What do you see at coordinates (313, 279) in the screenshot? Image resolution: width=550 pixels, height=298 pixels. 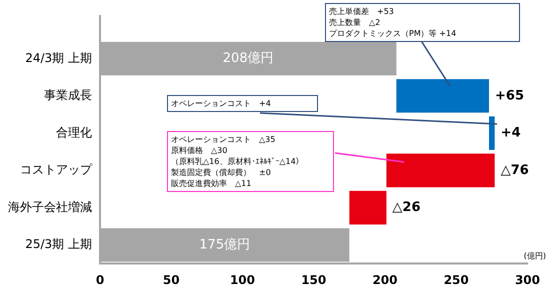 I see `x-tick-label: 150` at bounding box center [313, 279].